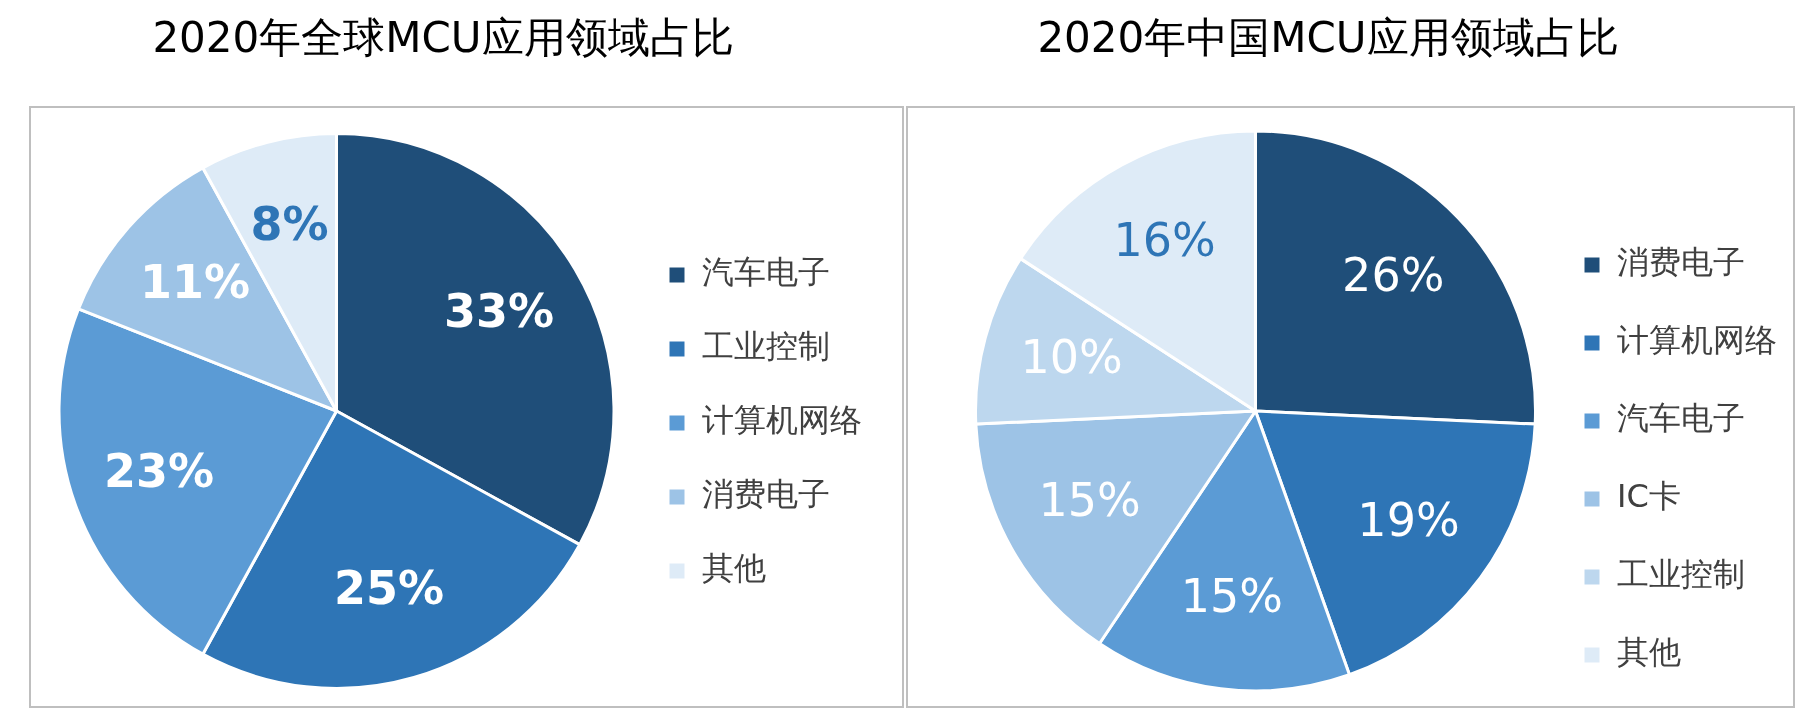 The height and width of the screenshot is (712, 1798). I want to click on data-label: 8%, so click(289, 224).